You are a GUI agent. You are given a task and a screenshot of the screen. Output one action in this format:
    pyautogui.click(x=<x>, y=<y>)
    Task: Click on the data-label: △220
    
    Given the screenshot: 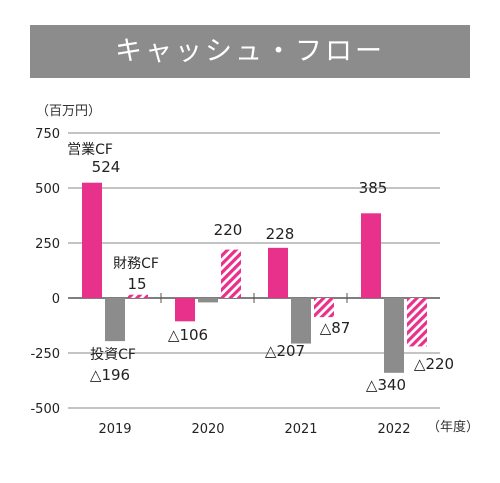 What is the action you would take?
    pyautogui.click(x=434, y=364)
    